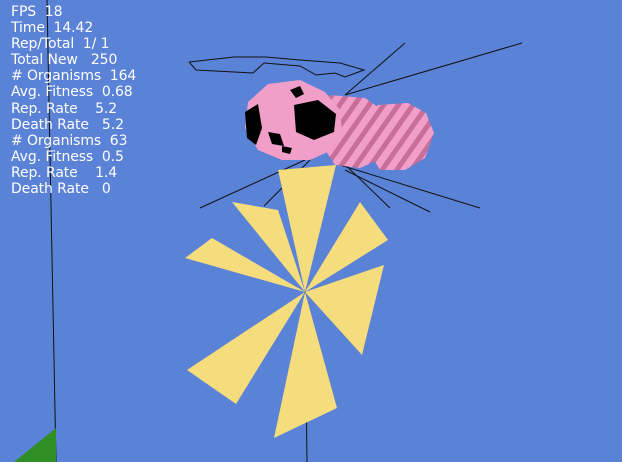  What do you see at coordinates (287, 150) in the screenshot?
I see `cheek-mark` at bounding box center [287, 150].